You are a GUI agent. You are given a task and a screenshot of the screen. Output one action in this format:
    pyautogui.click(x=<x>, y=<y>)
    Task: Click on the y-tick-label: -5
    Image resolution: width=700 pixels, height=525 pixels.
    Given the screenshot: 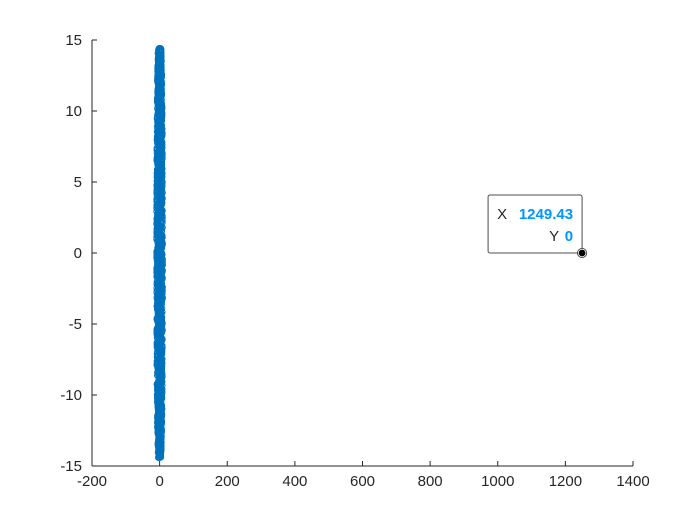 What is the action you would take?
    pyautogui.click(x=75, y=324)
    